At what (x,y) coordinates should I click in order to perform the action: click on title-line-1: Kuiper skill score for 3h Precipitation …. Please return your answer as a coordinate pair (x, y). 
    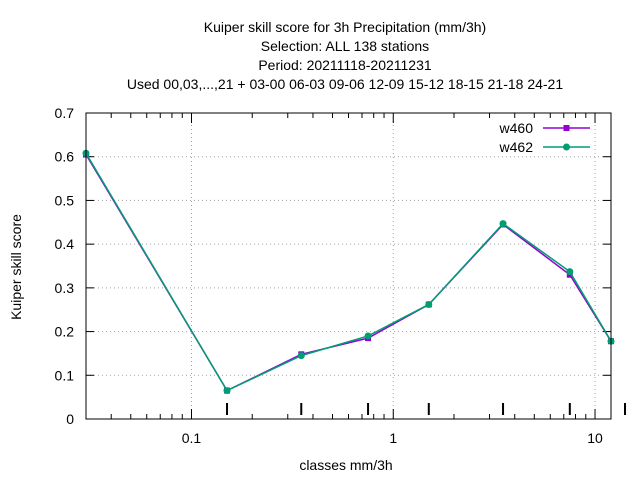
    Looking at the image, I should click on (345, 27).